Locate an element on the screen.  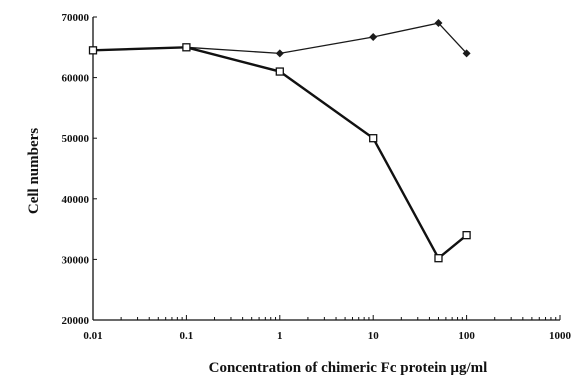
x-tick-label: 10 is located at coordinates (374, 336).